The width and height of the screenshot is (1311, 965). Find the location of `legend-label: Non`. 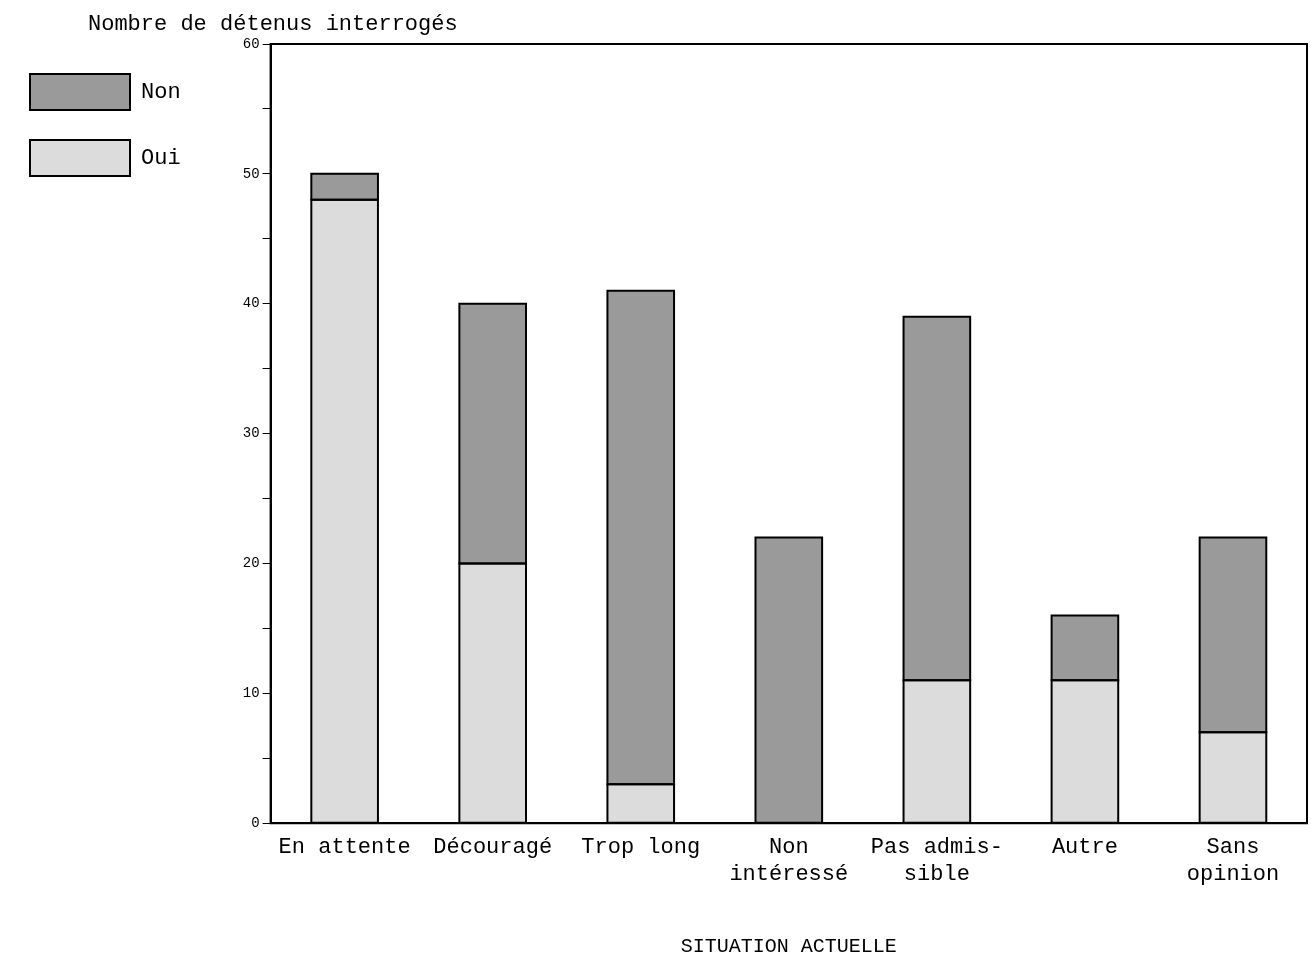

legend-label: Non is located at coordinates (161, 92).